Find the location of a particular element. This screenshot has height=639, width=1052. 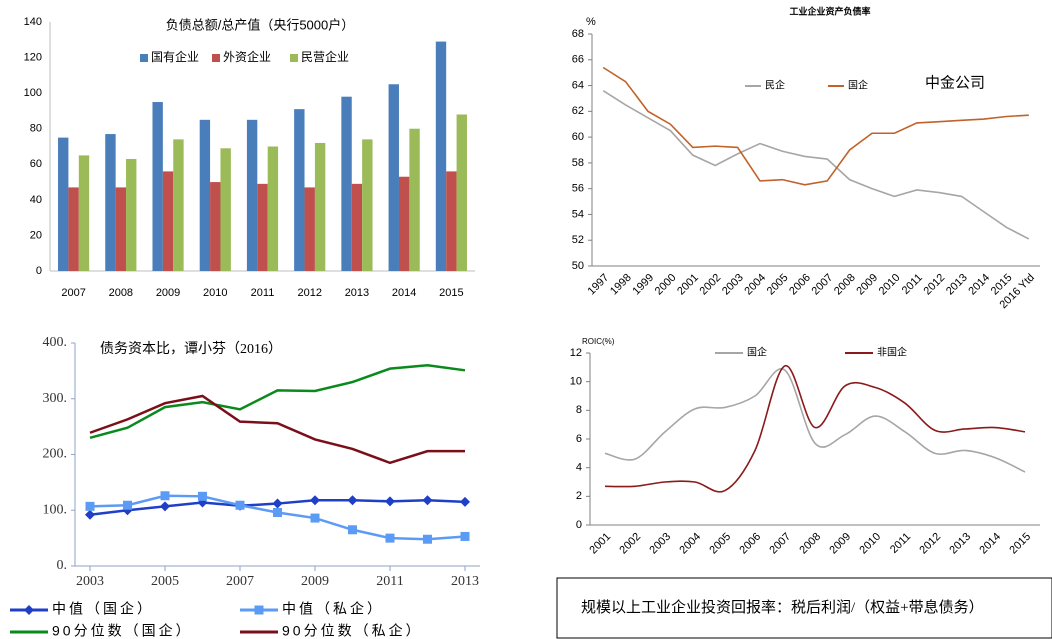

legend-label: 国有企业 is located at coordinates (175, 56).